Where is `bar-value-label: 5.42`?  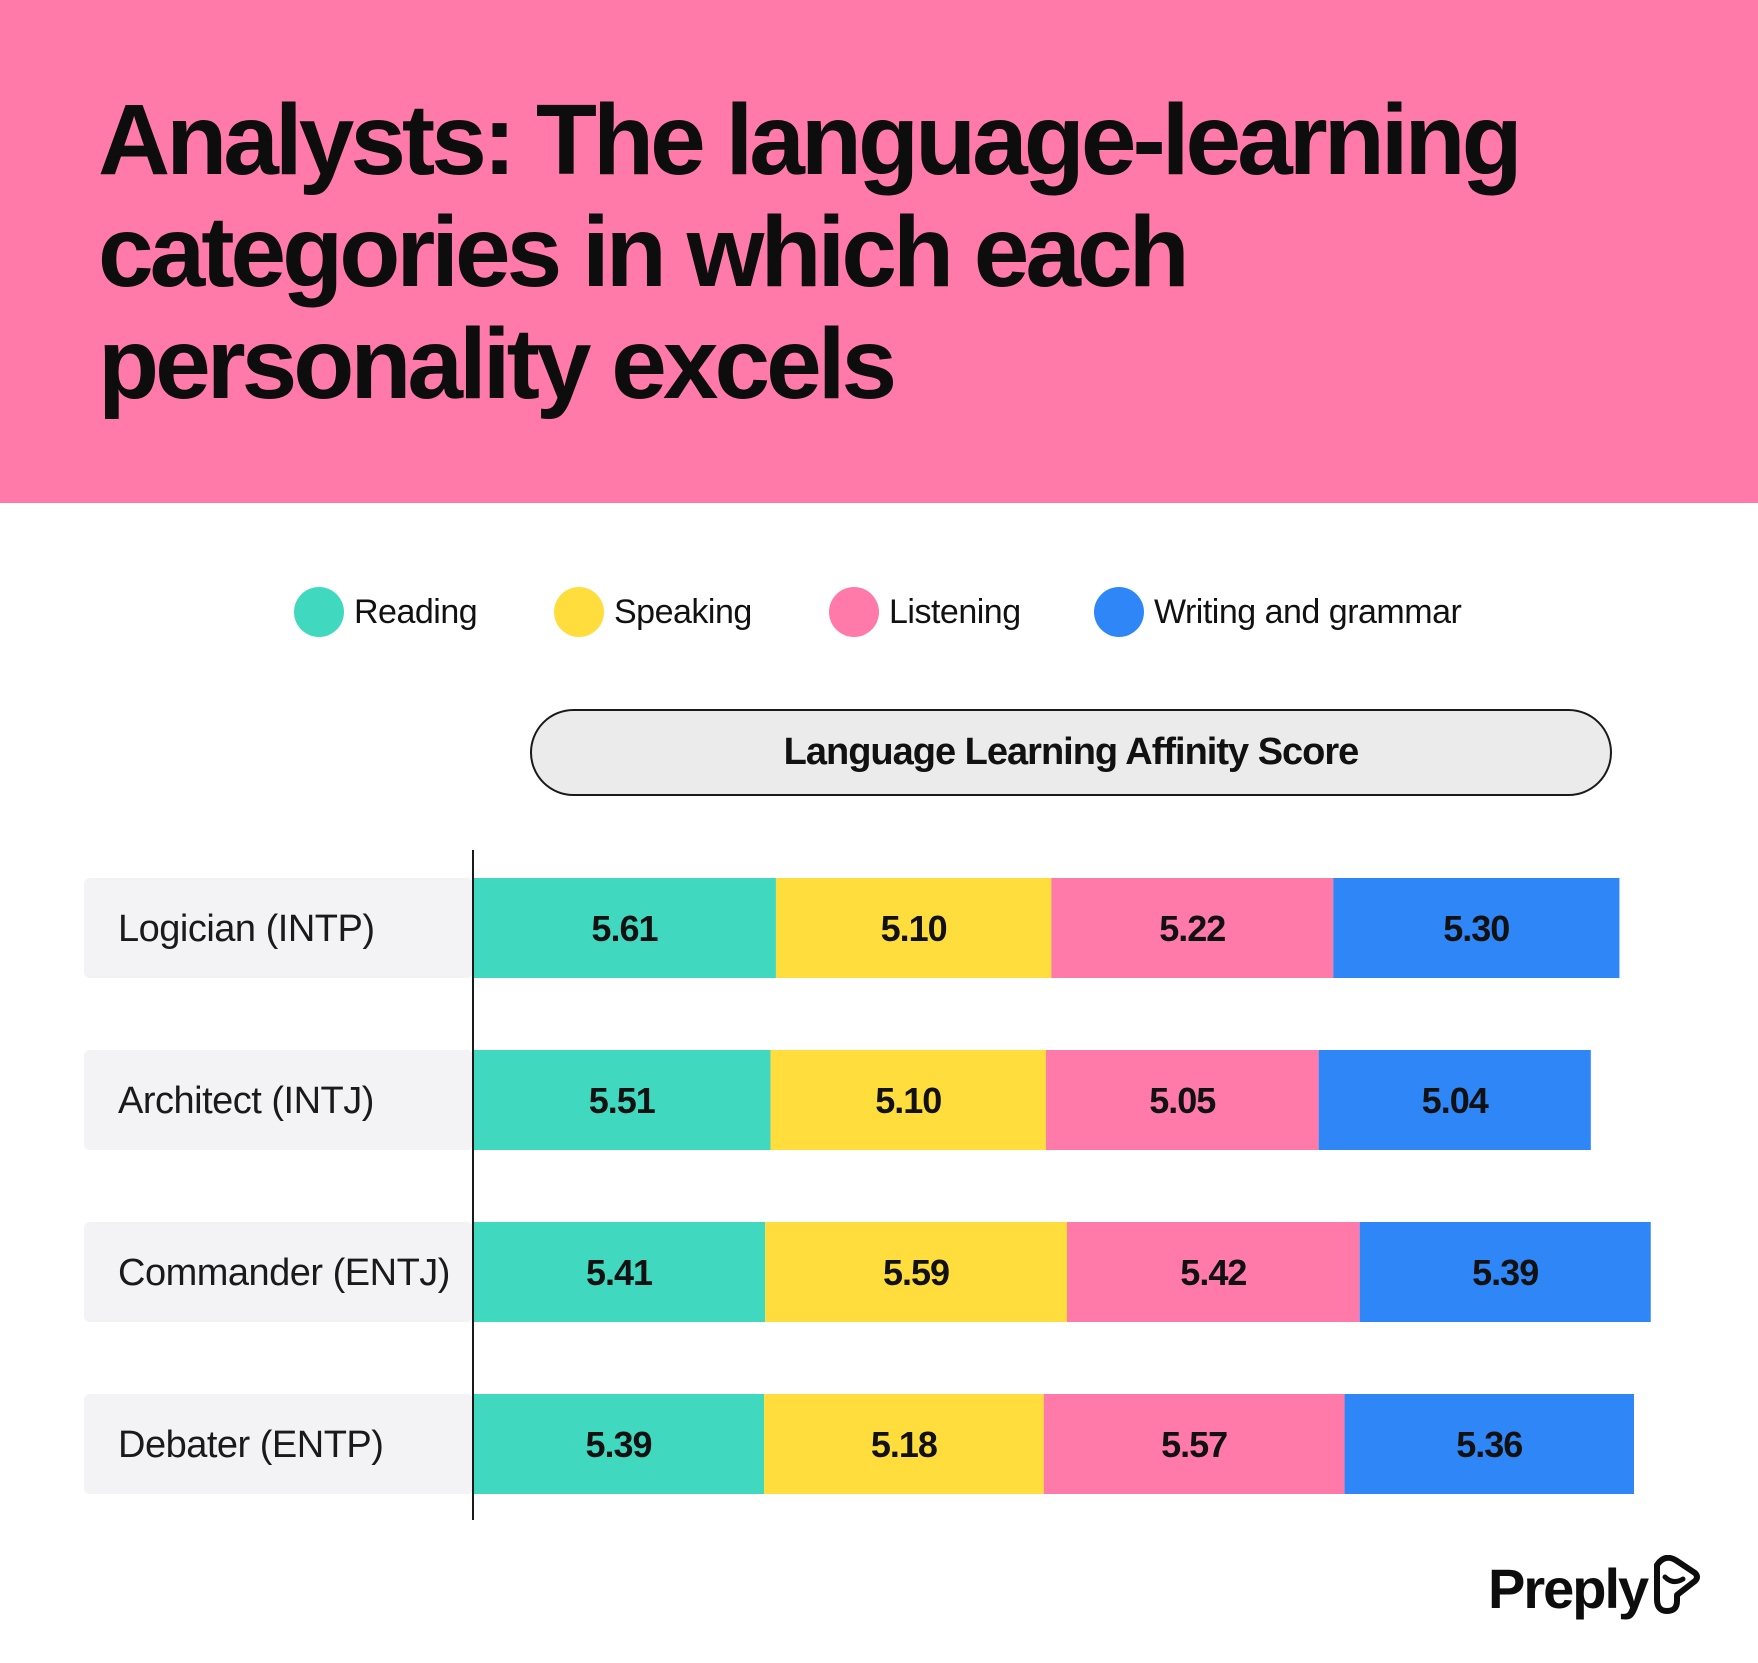
bar-value-label: 5.42 is located at coordinates (1213, 1272).